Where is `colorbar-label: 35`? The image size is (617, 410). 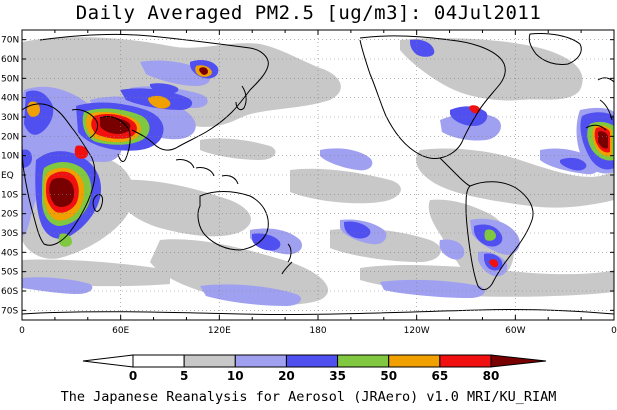 colorbar-label: 35 is located at coordinates (337, 376).